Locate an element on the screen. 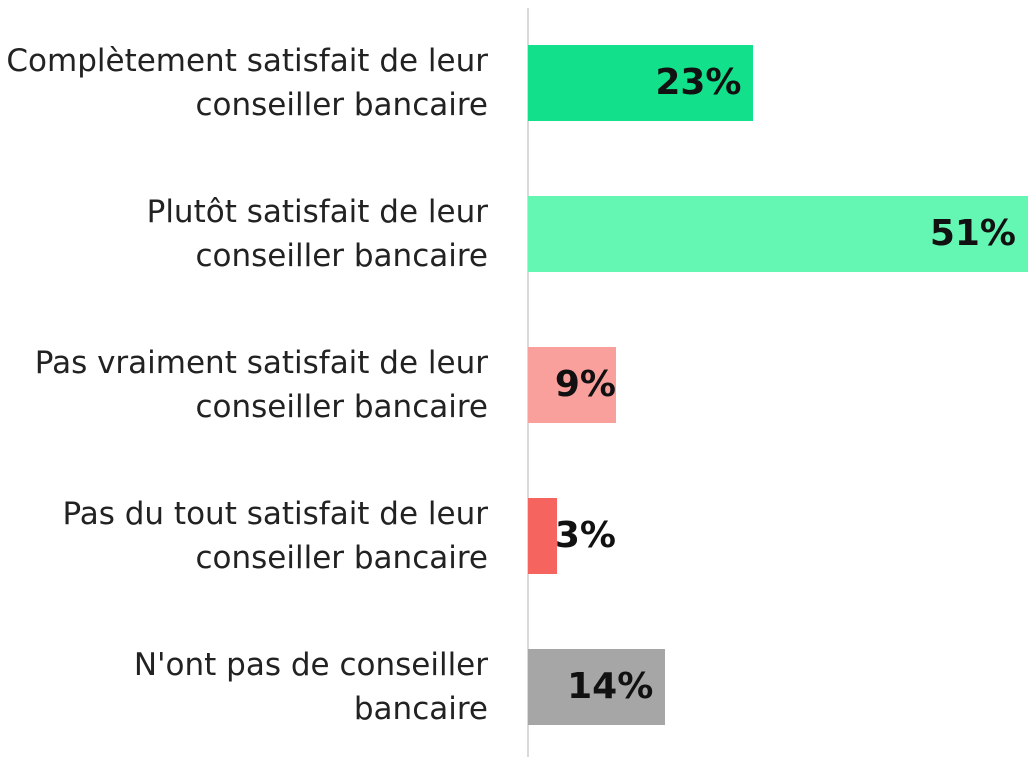  value-label: 23% is located at coordinates (698, 82).